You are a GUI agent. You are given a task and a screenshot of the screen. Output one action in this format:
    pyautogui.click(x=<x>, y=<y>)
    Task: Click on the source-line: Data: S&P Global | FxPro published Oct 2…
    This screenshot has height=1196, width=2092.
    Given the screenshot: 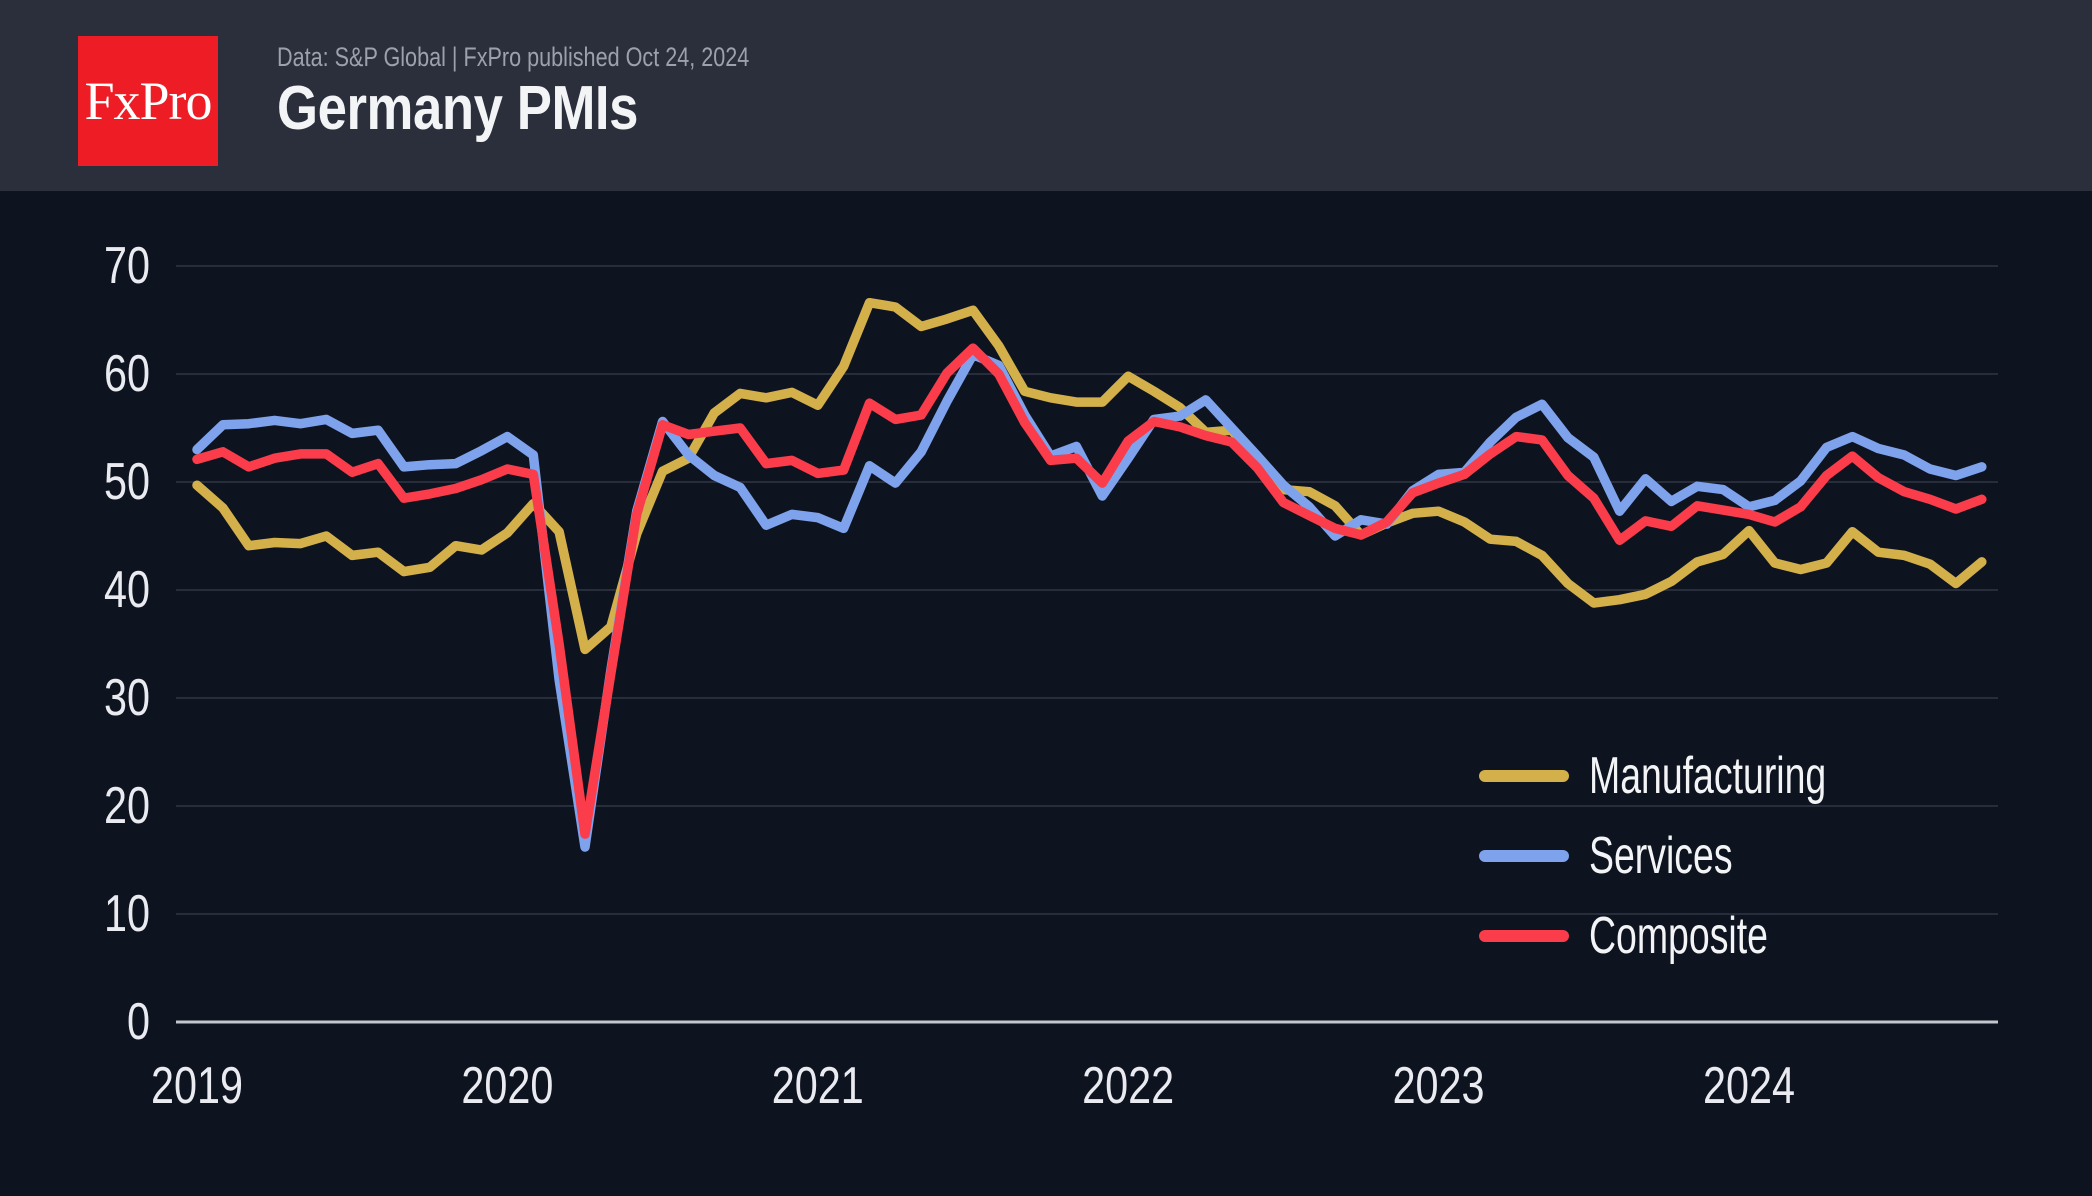 What is the action you would take?
    pyautogui.click(x=513, y=57)
    